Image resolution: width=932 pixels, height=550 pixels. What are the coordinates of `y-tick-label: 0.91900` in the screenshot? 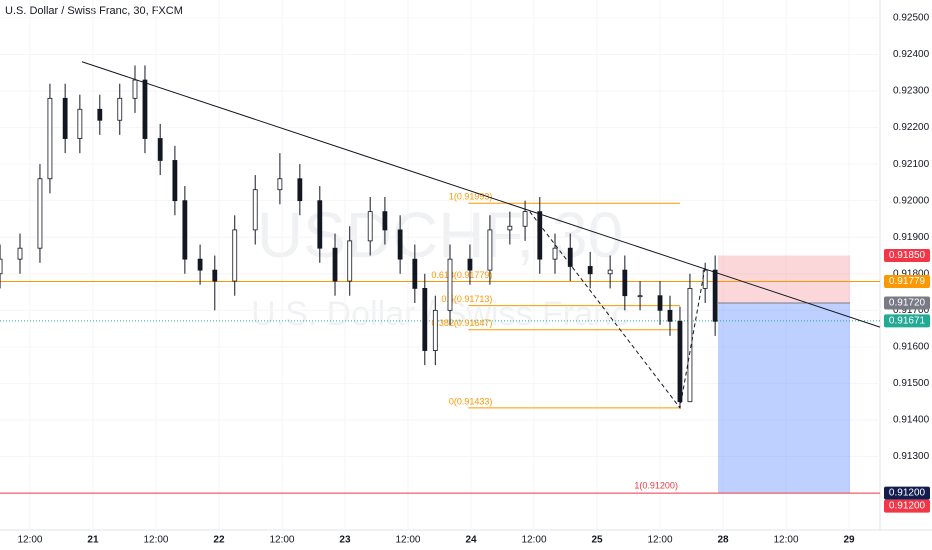 It's located at (911, 237).